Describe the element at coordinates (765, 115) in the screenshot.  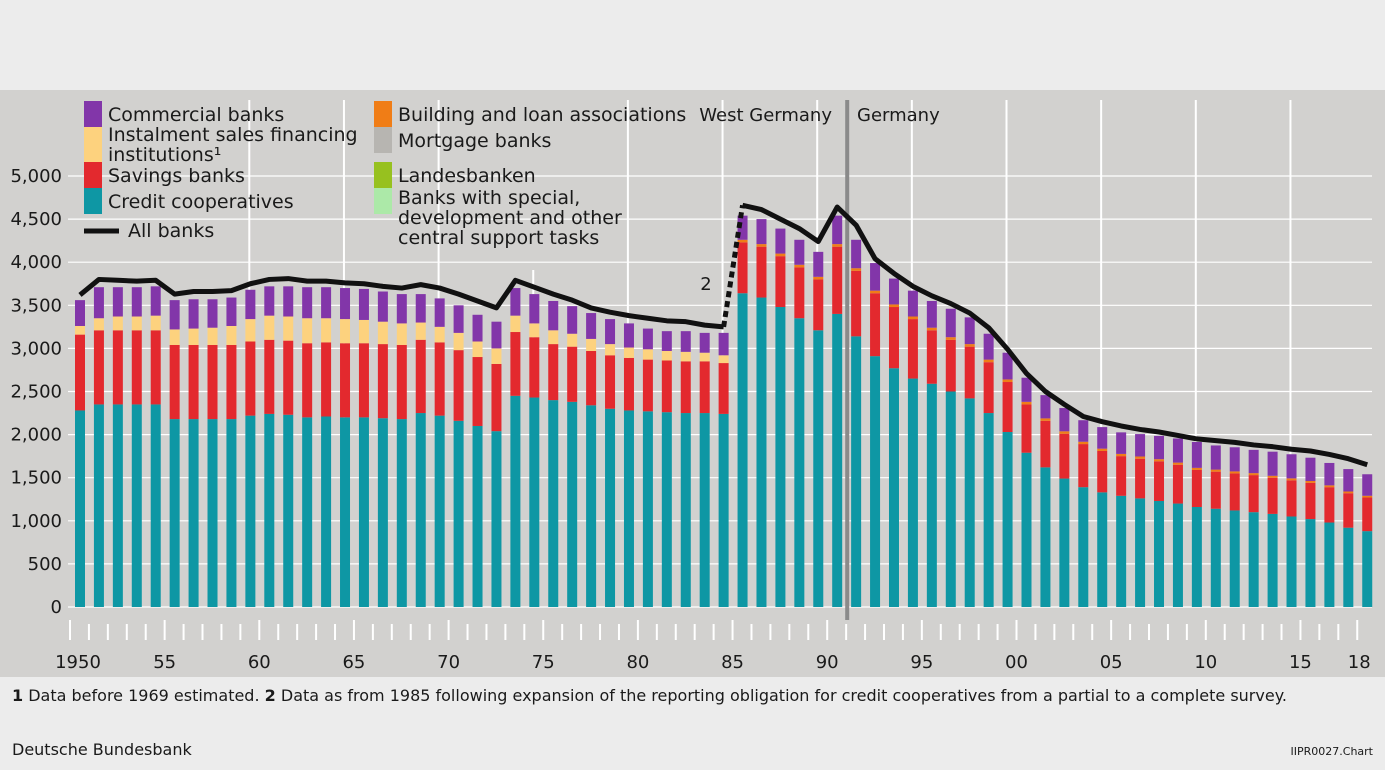
I see `region-label-west-germany: West Germany` at that location.